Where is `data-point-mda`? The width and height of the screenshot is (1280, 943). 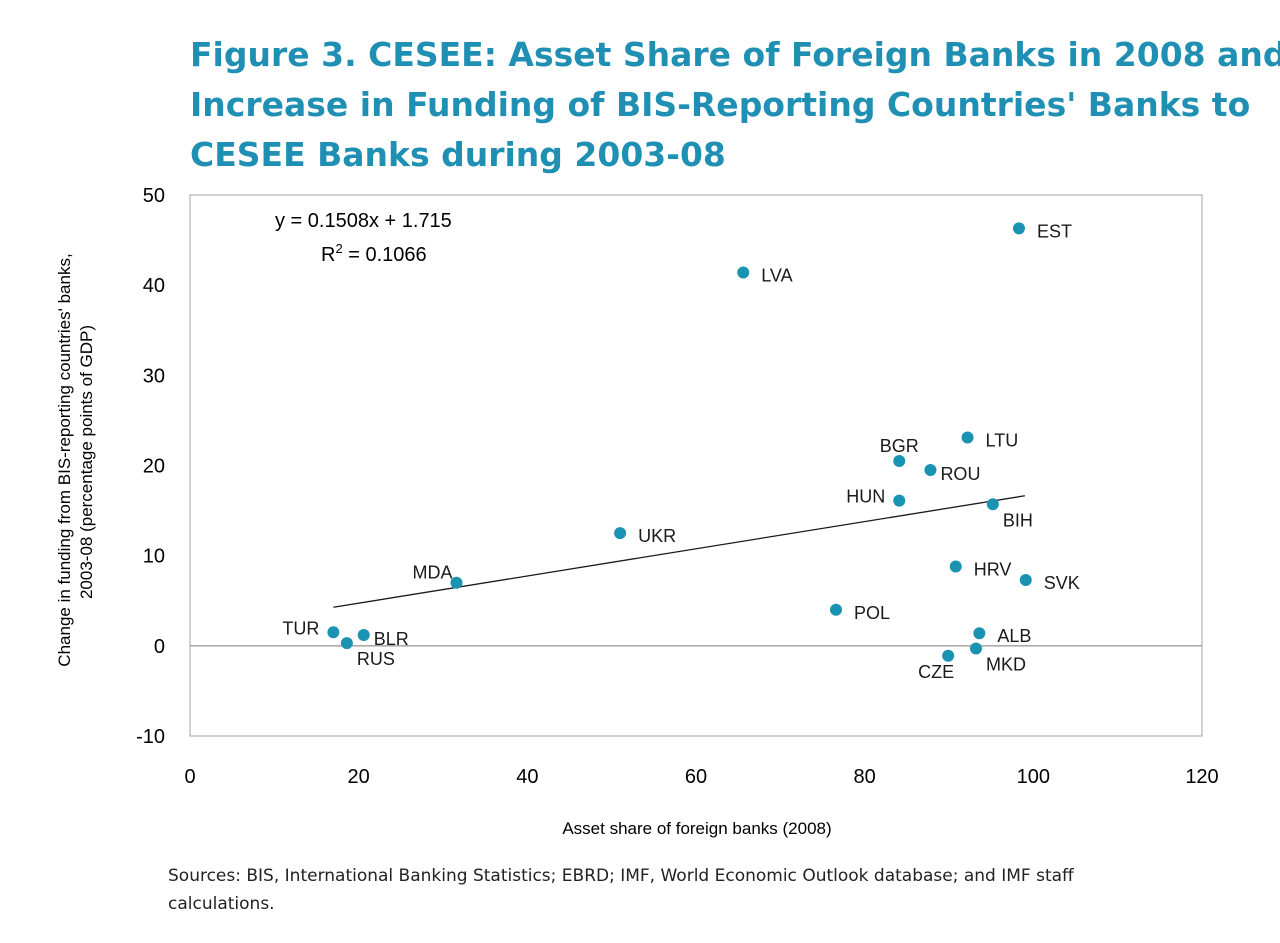 data-point-mda is located at coordinates (456, 582).